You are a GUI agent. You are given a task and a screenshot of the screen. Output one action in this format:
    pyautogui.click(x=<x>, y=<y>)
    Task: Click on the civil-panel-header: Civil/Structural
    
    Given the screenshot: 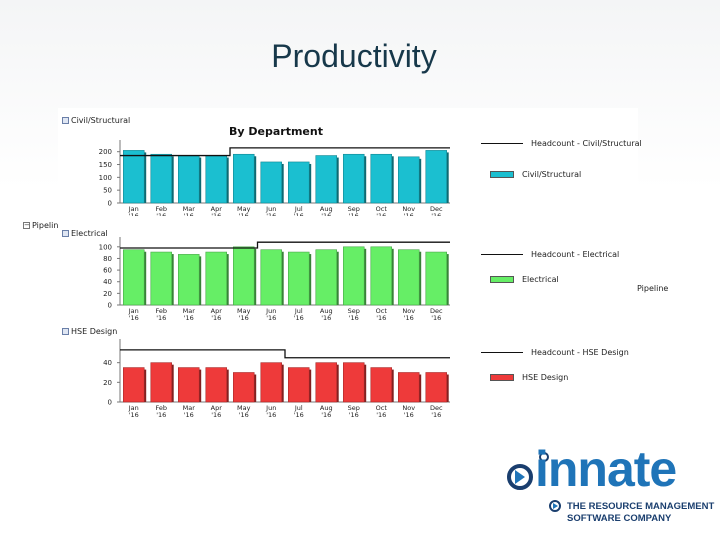 What is the action you would take?
    pyautogui.click(x=96, y=120)
    